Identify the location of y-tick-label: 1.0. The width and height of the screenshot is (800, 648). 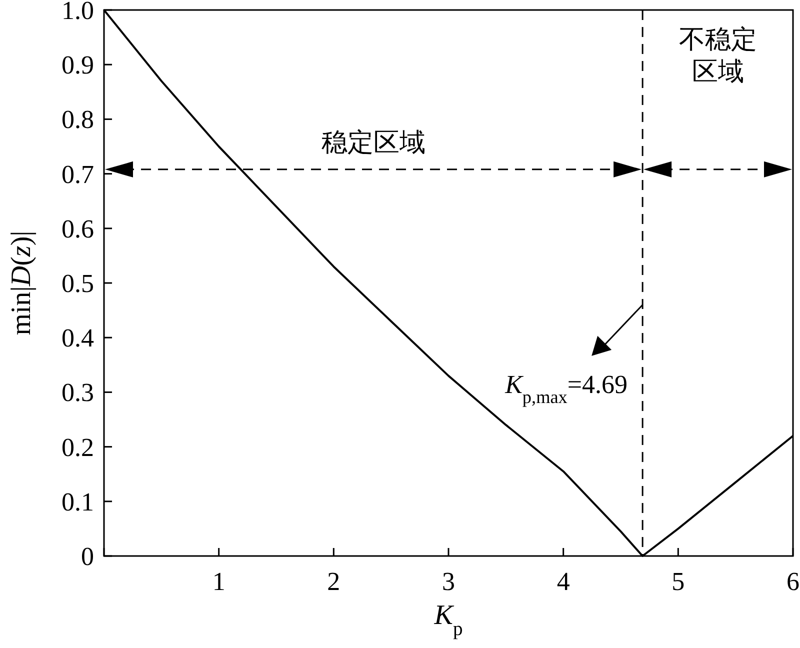
(78, 12).